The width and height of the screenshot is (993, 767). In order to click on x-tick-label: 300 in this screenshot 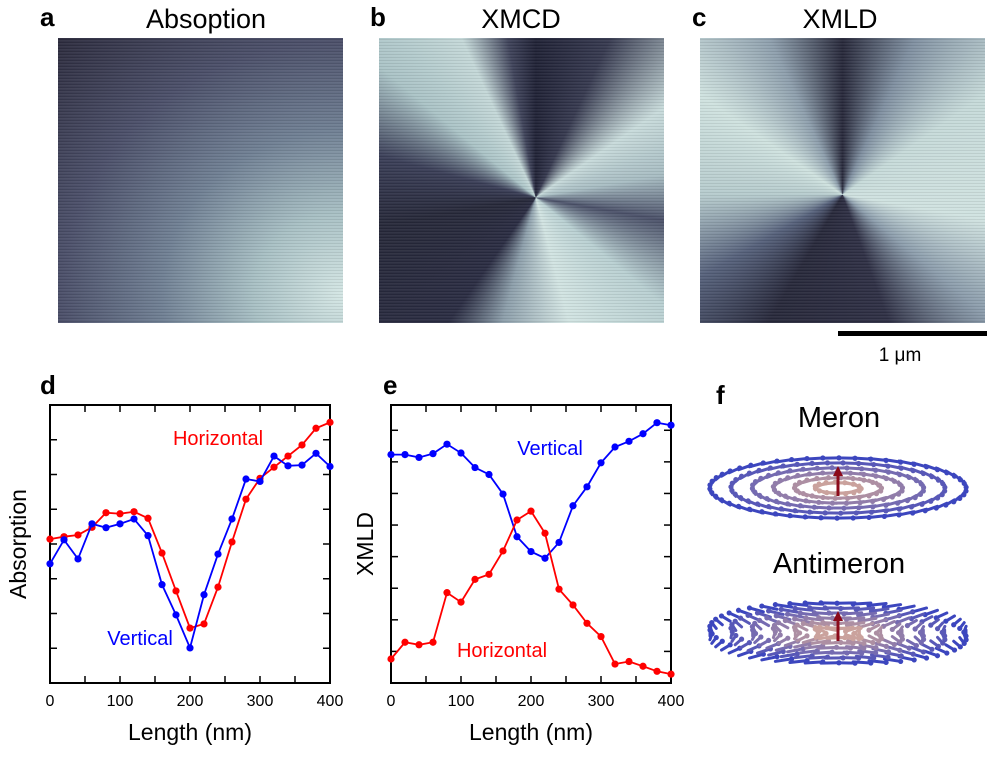, I will do `click(260, 701)`.